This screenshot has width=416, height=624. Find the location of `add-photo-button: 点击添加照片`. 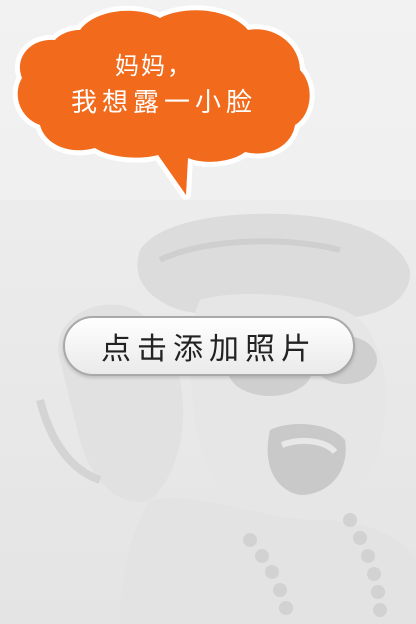

add-photo-button: 点击添加照片 is located at coordinates (209, 346).